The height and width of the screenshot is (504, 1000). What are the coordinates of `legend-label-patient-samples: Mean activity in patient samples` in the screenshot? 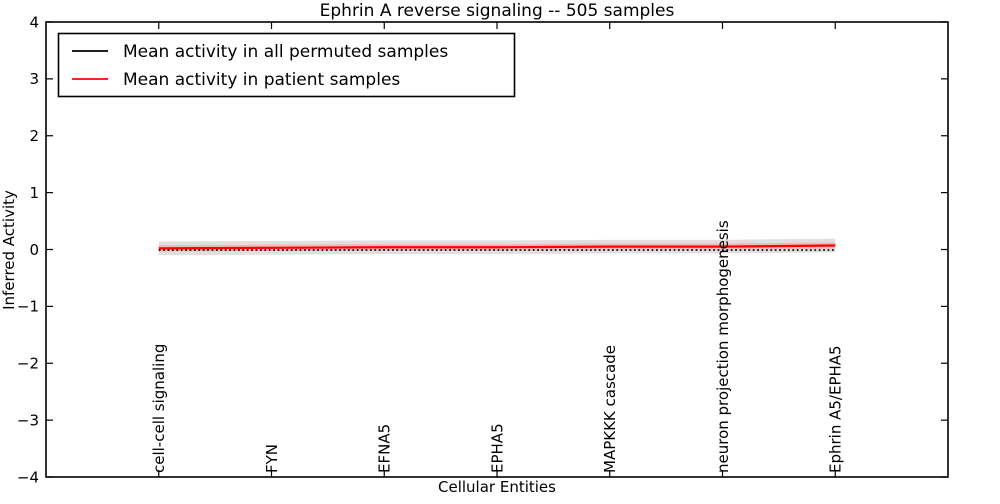 It's located at (261, 80).